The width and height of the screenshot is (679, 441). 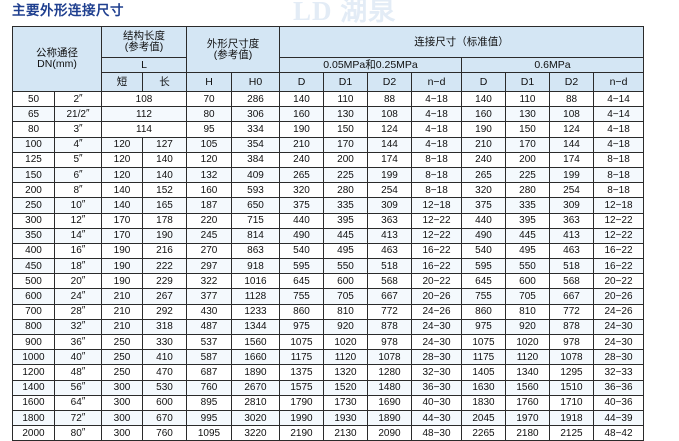 I want to click on cell-D1-low: 1020, so click(x=345, y=342).